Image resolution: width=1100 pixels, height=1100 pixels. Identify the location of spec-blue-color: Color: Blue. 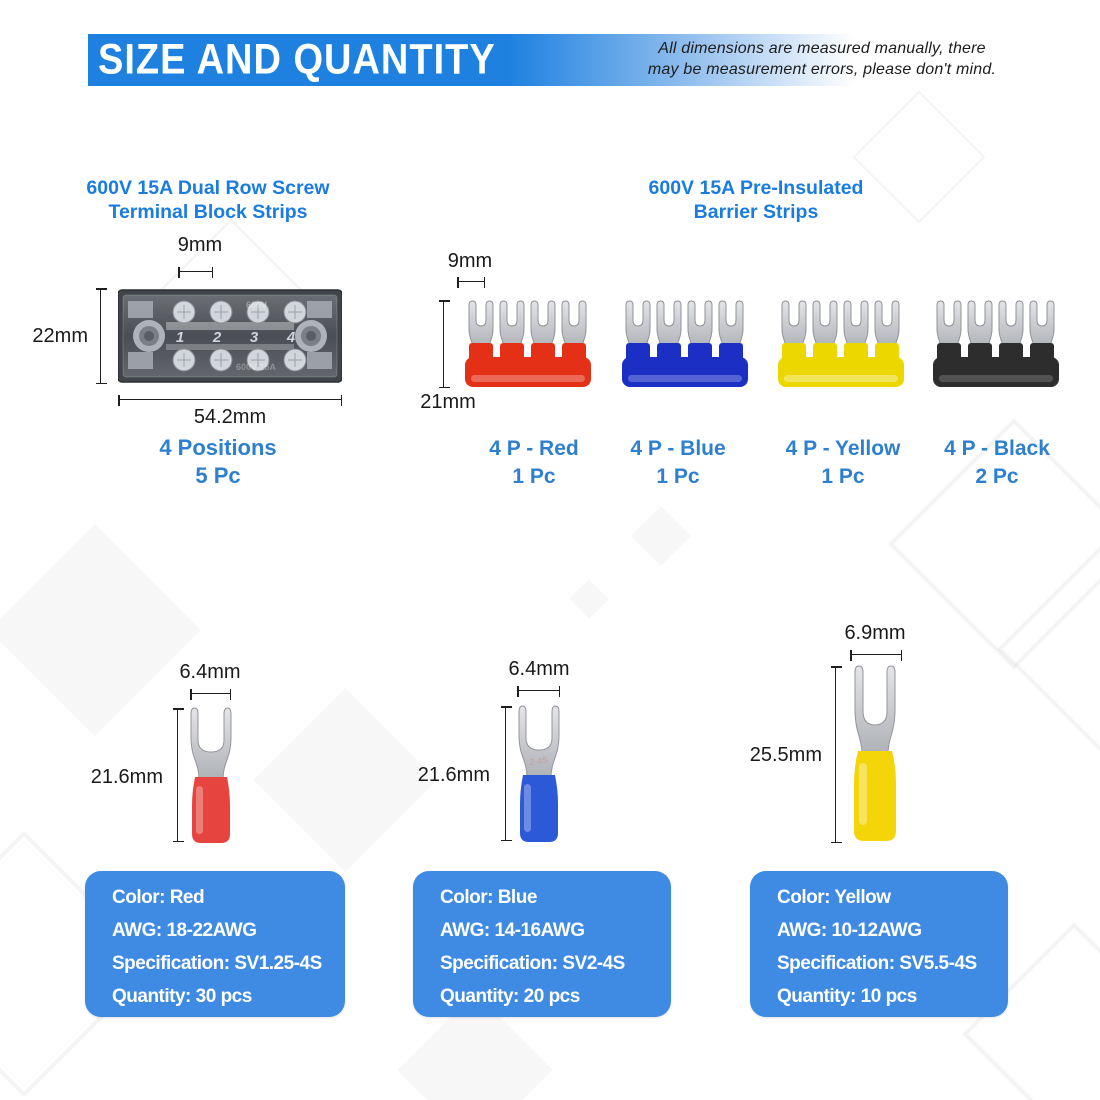
(488, 897).